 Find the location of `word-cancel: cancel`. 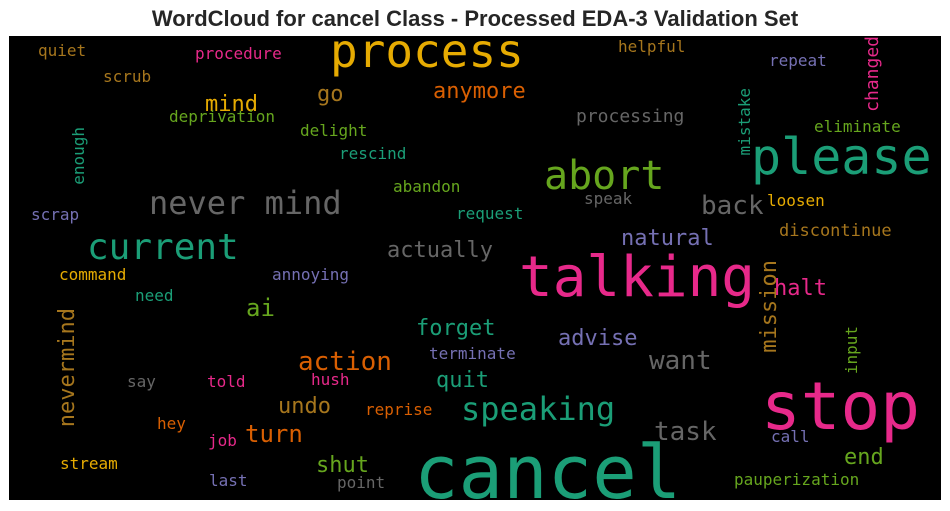

word-cancel: cancel is located at coordinates (548, 465).